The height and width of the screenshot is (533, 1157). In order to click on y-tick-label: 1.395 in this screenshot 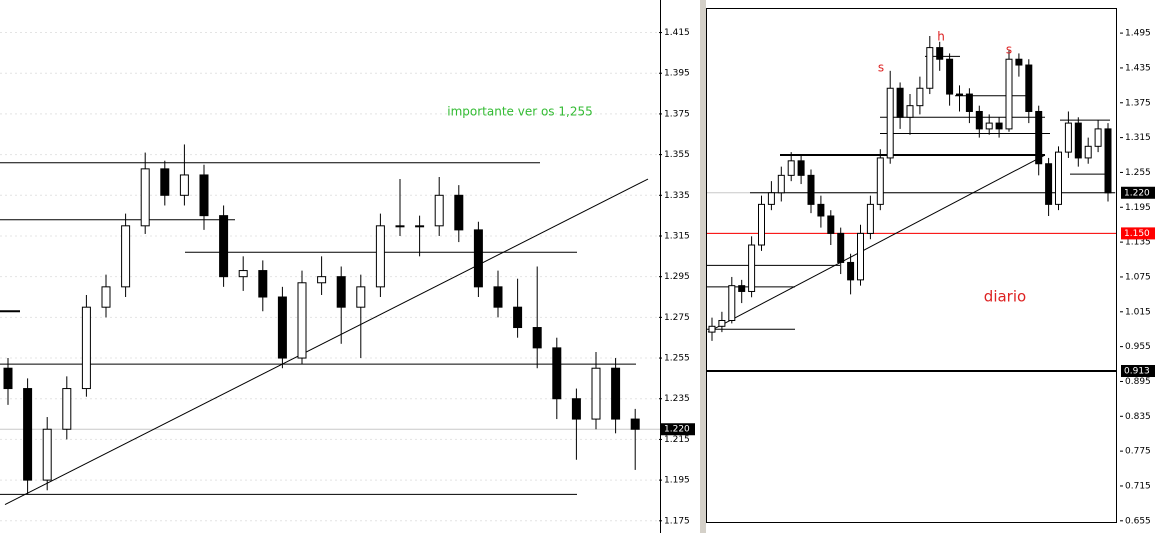, I will do `click(677, 74)`.